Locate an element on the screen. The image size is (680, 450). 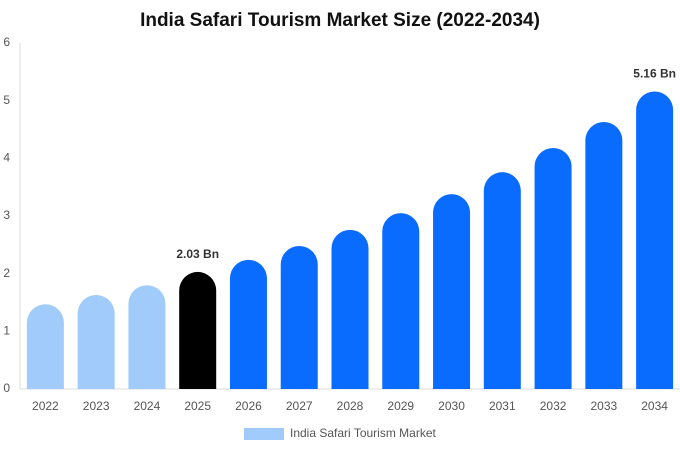
x-tick-label: 2023 is located at coordinates (96, 406).